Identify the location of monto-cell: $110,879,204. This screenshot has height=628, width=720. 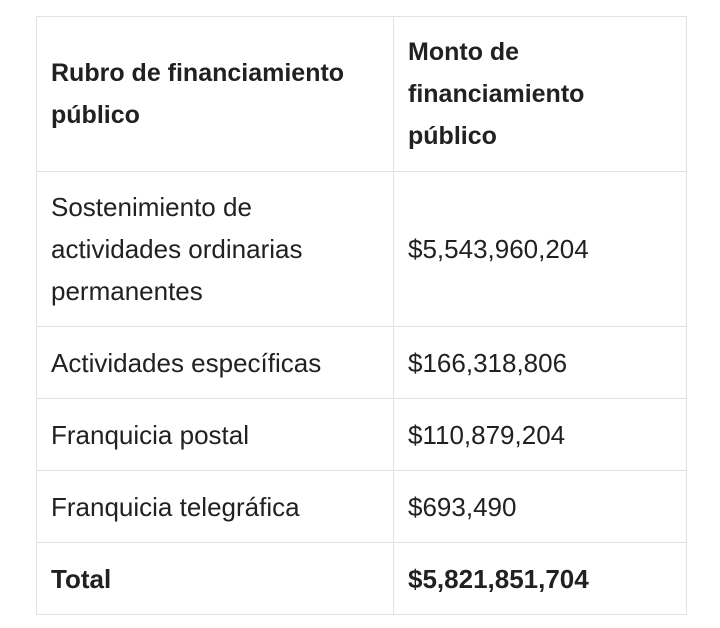
(540, 434).